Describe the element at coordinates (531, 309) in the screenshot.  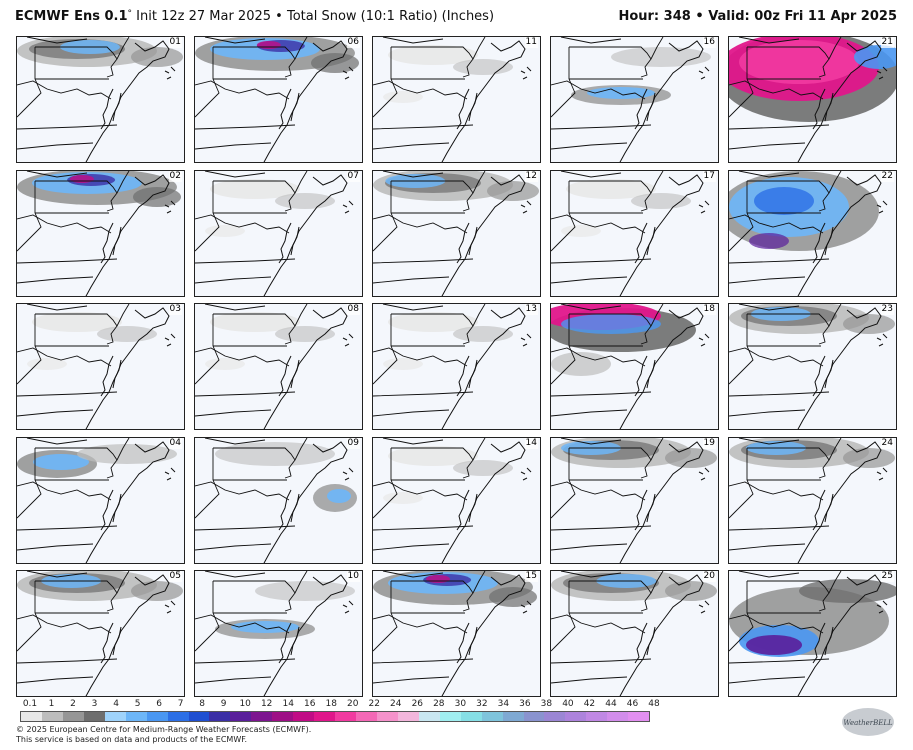
I see `member-number: 13` at that location.